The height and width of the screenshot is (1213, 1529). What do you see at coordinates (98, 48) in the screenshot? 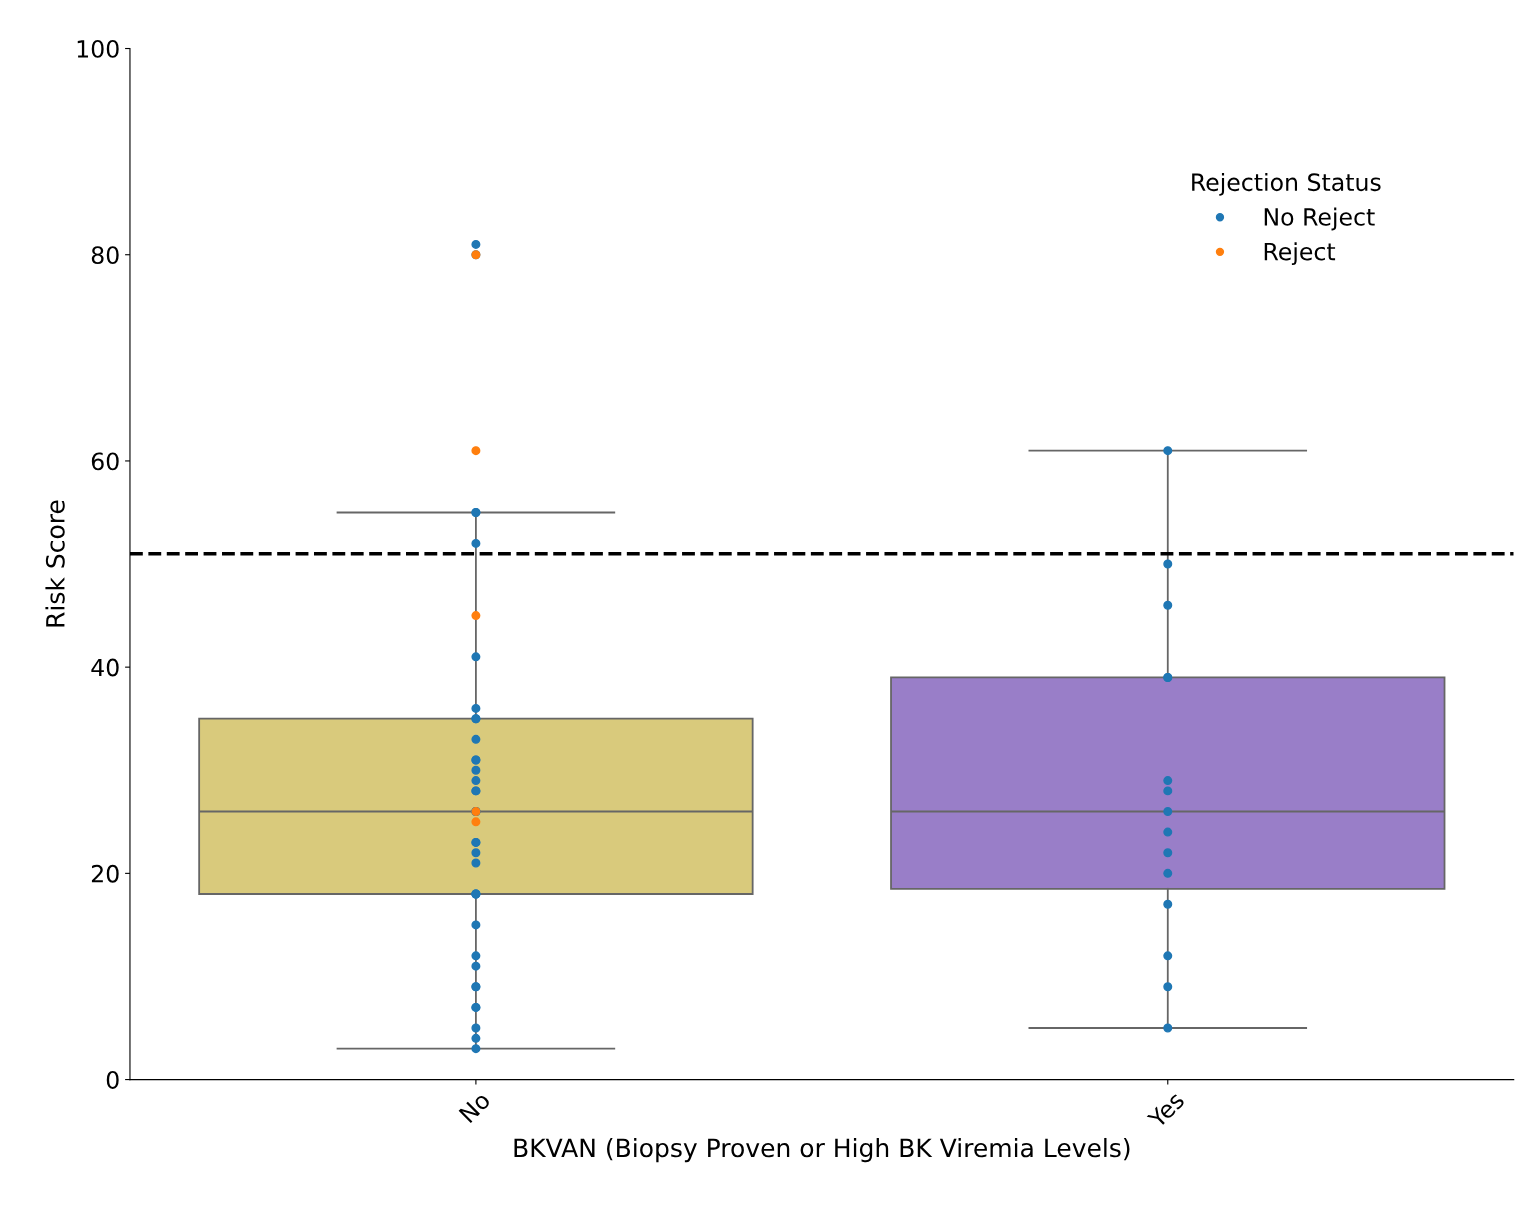
I see `y-tick-label: 100` at bounding box center [98, 48].